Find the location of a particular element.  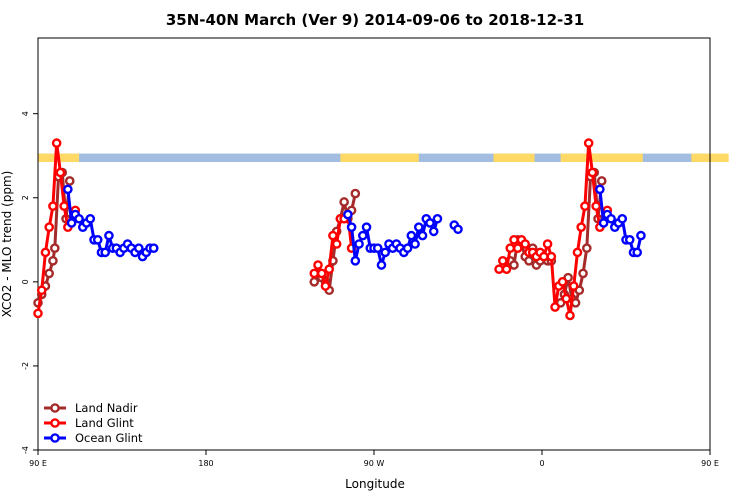

x-axis: 90 E 180 90 W 0 90 E is located at coordinates (374, 459).